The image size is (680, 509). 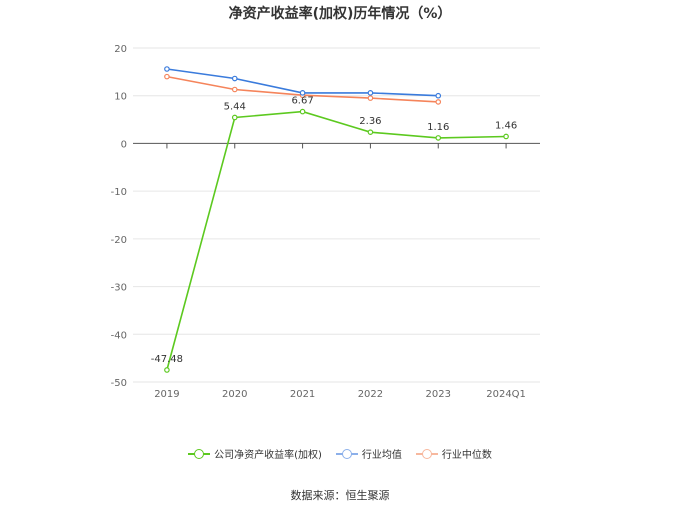 I want to click on x-tick-label: 2021, so click(x=302, y=394).